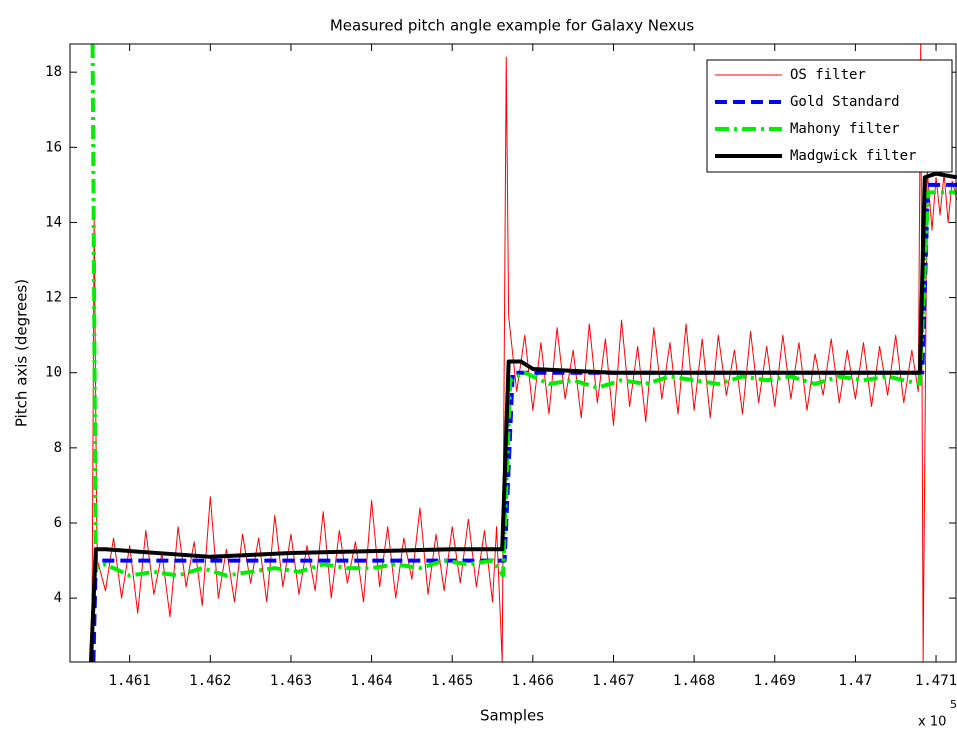 This screenshot has width=957, height=731. Describe the element at coordinates (58, 598) in the screenshot. I see `y-tick-label: 4` at that location.